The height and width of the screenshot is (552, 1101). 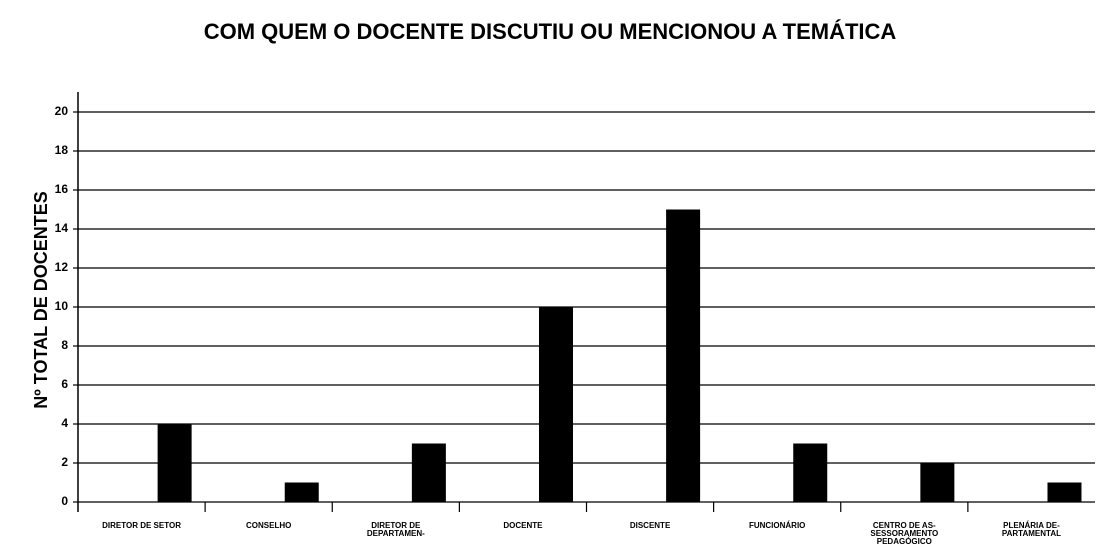 I want to click on x-tick-label: DIRETOR DE DEPARTAMEN-, so click(x=395, y=529).